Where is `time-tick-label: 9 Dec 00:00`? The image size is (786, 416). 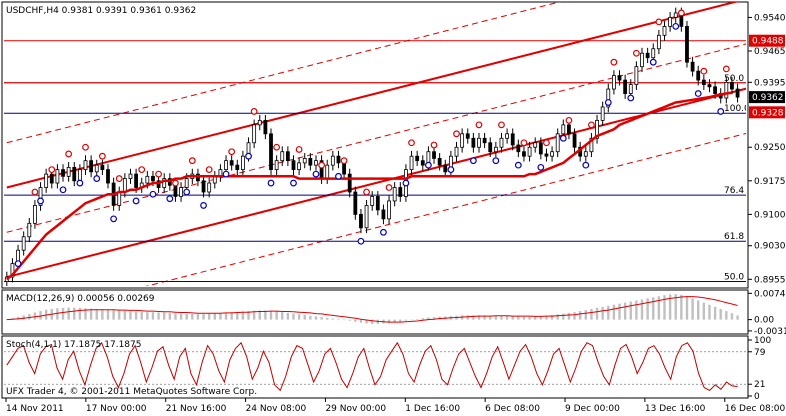
time-tick-label: 9 Dec 00:00 is located at coordinates (592, 409).